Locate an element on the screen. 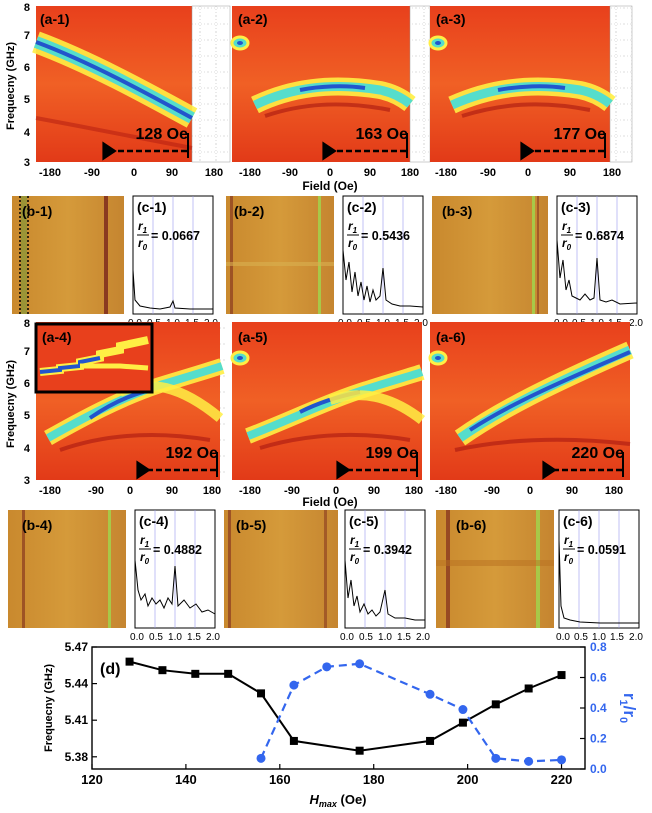 This screenshot has height=813, width=652. y-tick: 5 is located at coordinates (27, 416).